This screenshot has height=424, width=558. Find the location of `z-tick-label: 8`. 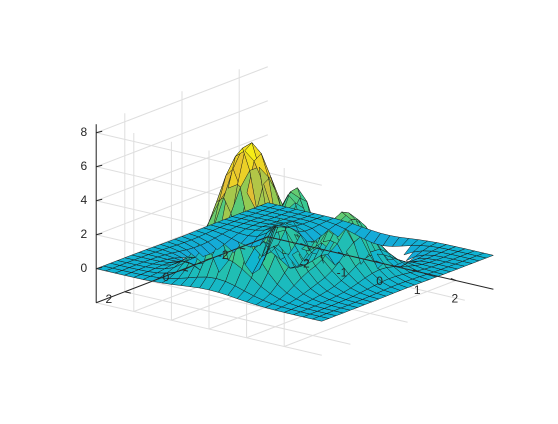

z-tick-label: 8 is located at coordinates (84, 132).